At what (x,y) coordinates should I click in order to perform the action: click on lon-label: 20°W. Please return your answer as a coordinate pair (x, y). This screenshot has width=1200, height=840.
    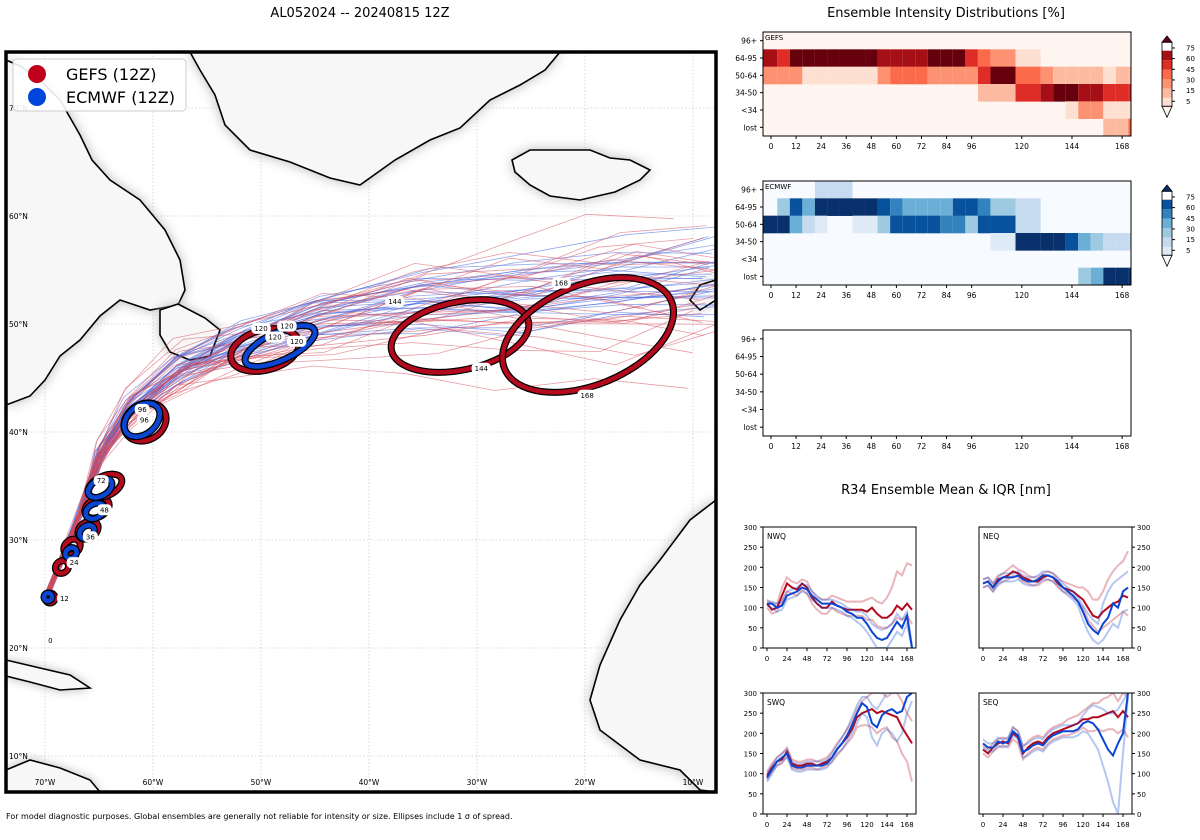
    Looking at the image, I should click on (585, 782).